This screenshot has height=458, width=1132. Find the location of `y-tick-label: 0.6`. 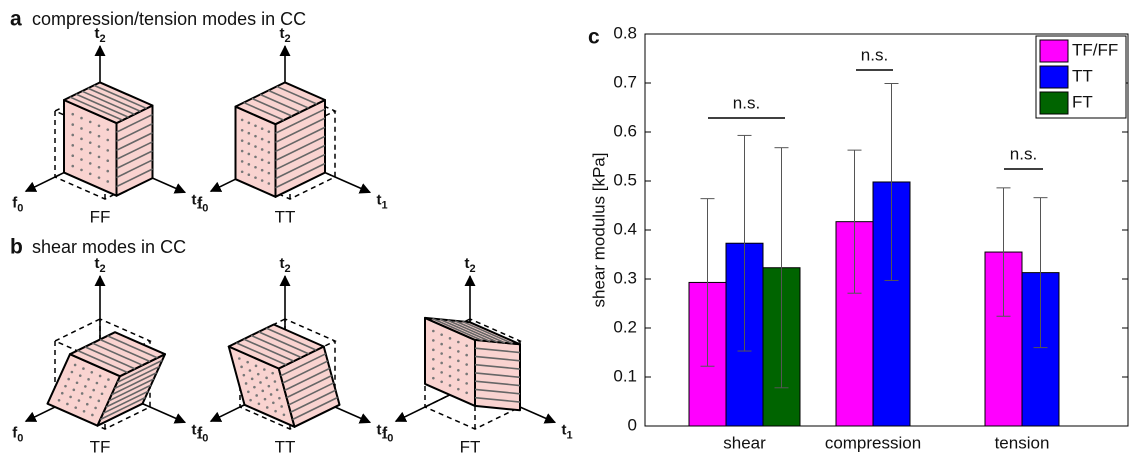

y-tick-label: 0.6 is located at coordinates (625, 130).